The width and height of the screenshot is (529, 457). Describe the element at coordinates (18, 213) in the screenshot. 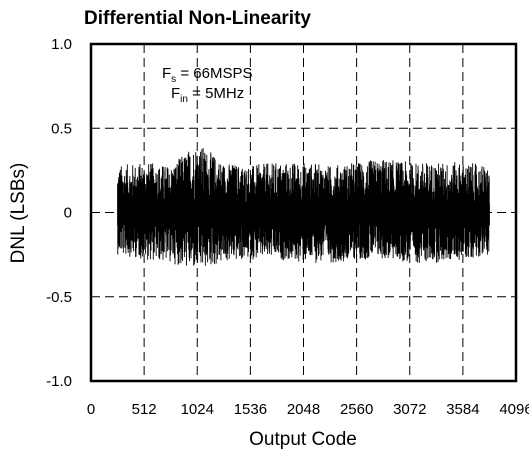

I see `y-axis-label: DNL (LSBs)` at that location.